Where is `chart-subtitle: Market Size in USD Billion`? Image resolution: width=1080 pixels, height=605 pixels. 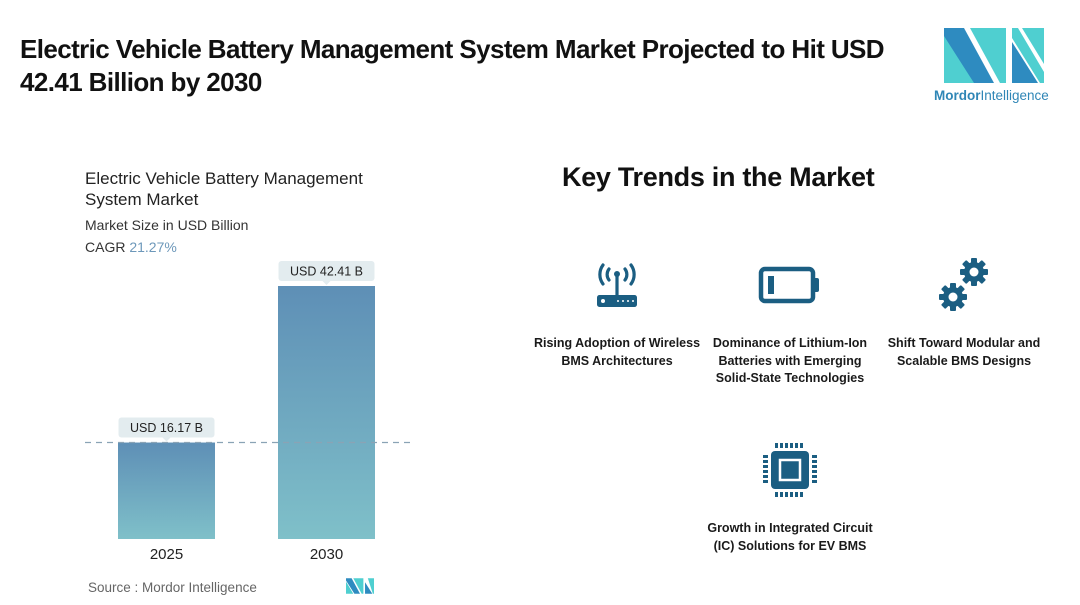 chart-subtitle: Market Size in USD Billion is located at coordinates (167, 225).